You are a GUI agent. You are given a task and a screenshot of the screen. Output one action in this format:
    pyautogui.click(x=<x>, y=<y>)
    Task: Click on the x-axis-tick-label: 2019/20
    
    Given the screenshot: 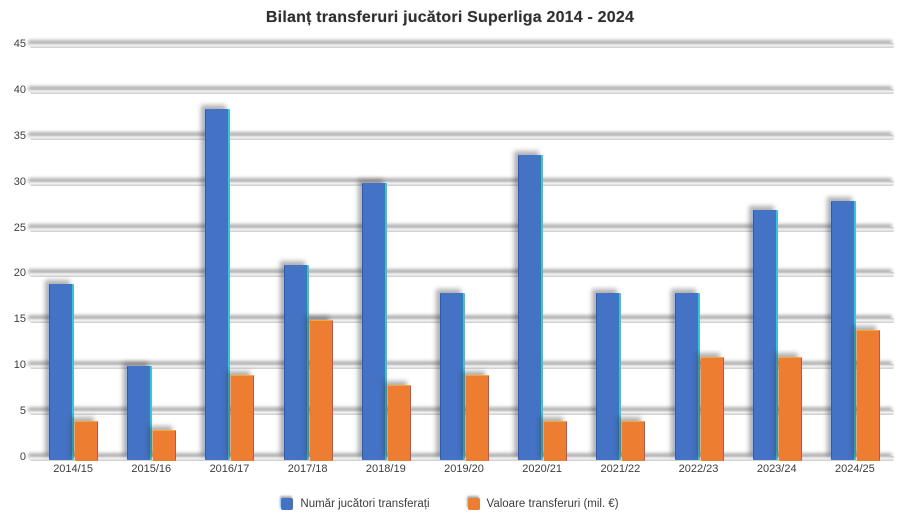 What is the action you would take?
    pyautogui.click(x=464, y=469)
    